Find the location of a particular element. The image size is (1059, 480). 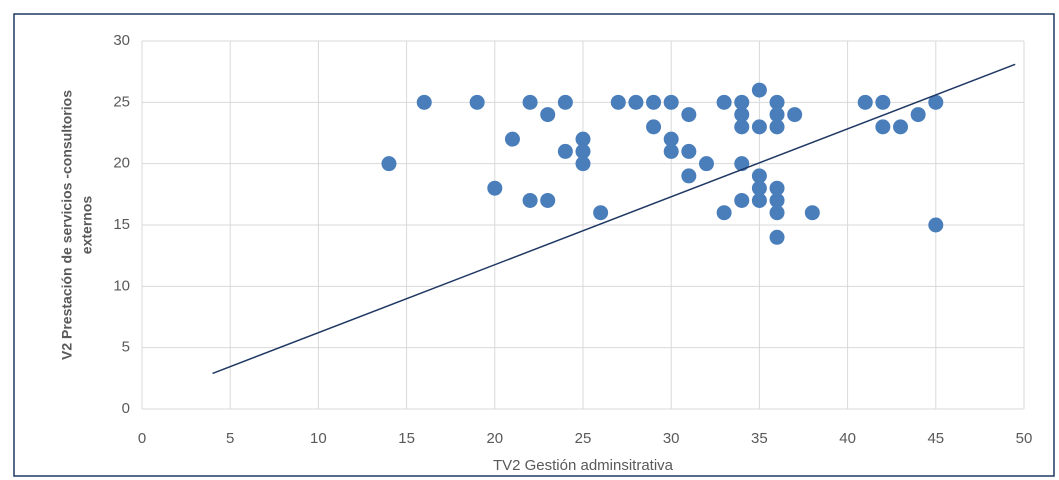

y-axis-label: externos is located at coordinates (87, 225).